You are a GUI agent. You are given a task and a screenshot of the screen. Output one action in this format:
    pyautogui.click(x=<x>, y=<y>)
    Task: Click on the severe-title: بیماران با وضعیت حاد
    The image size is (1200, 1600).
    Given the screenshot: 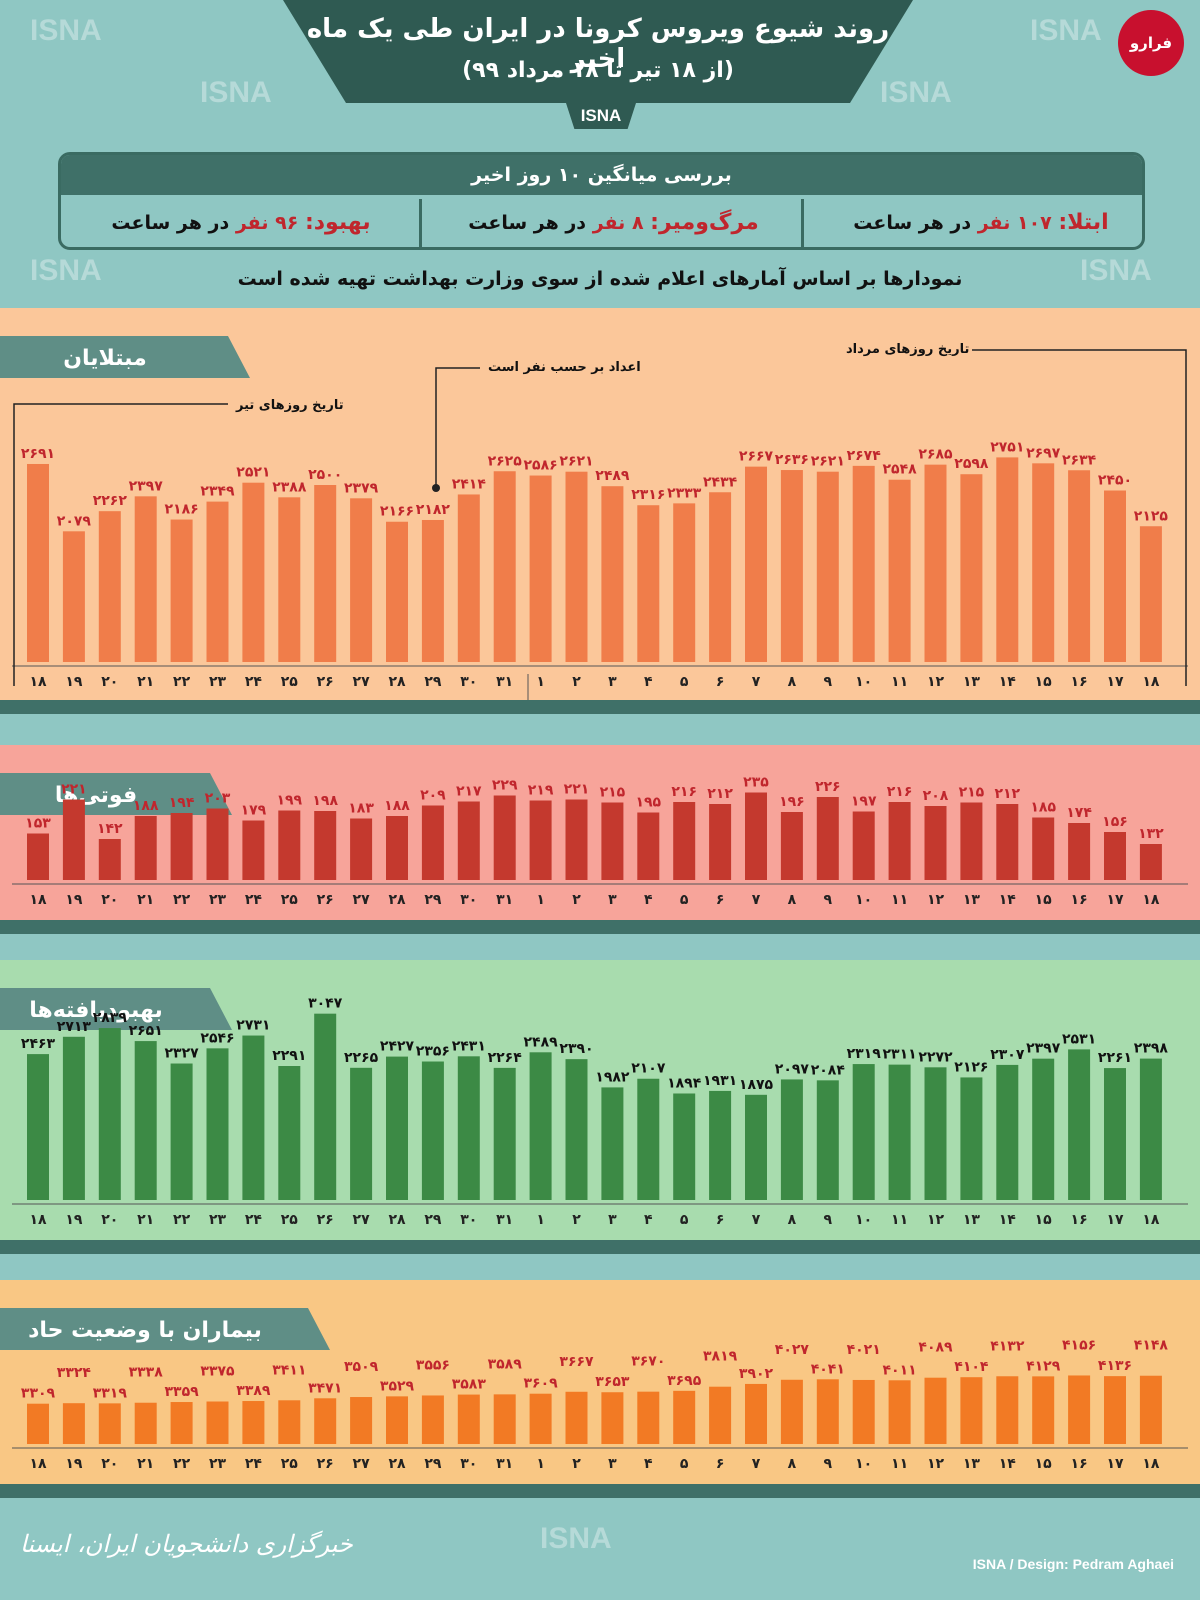 What is the action you would take?
    pyautogui.click(x=145, y=1330)
    